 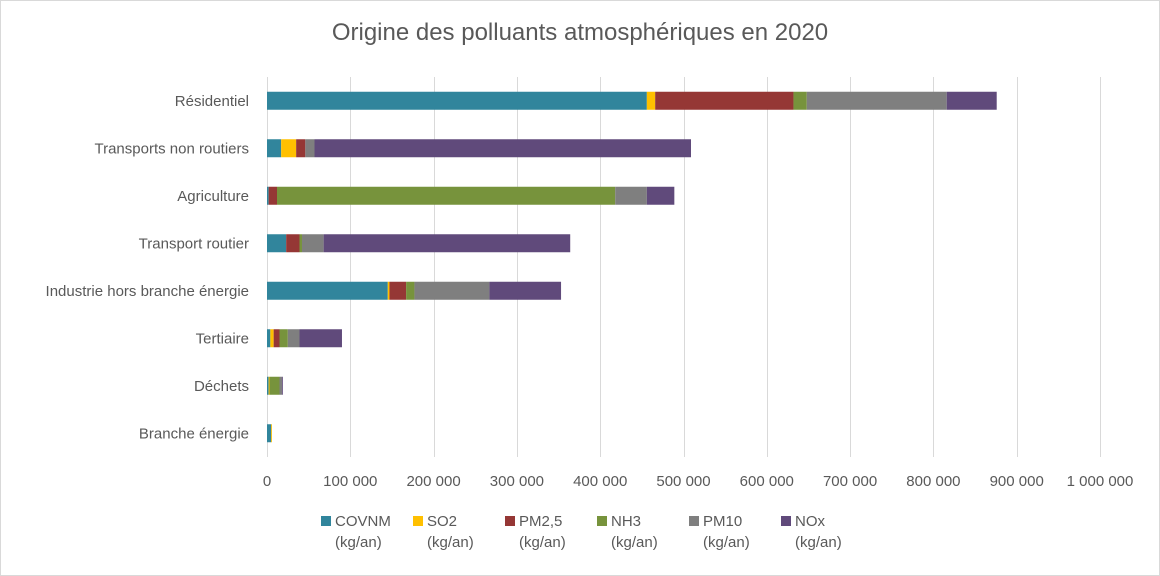 I want to click on legend-label-line1: COVNM, so click(x=363, y=521).